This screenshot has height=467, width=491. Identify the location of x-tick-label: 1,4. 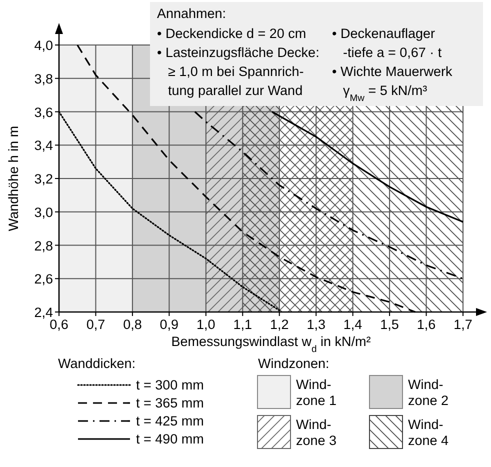
(353, 324).